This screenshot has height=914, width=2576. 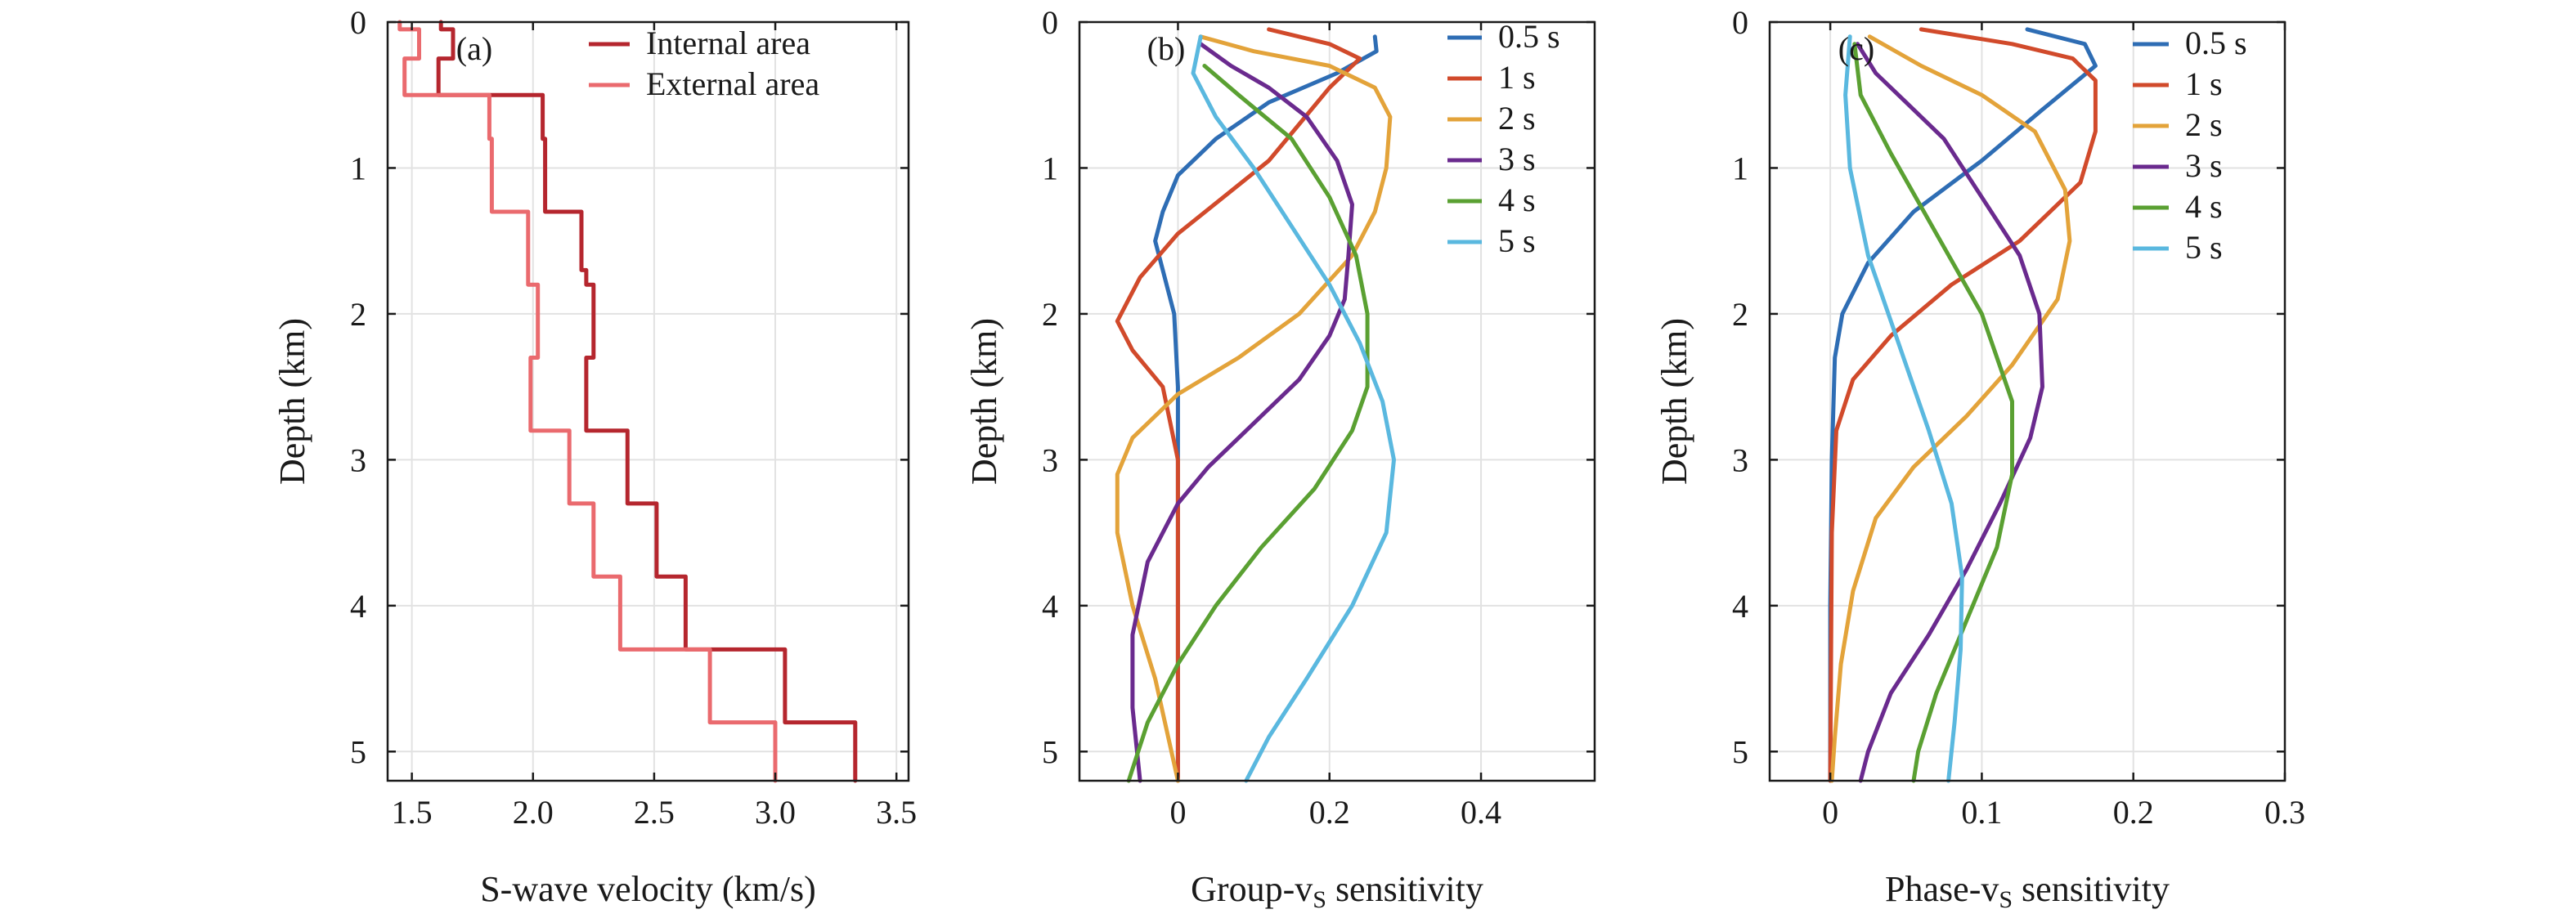 What do you see at coordinates (704, 64) in the screenshot?
I see `legend: Internal area External area` at bounding box center [704, 64].